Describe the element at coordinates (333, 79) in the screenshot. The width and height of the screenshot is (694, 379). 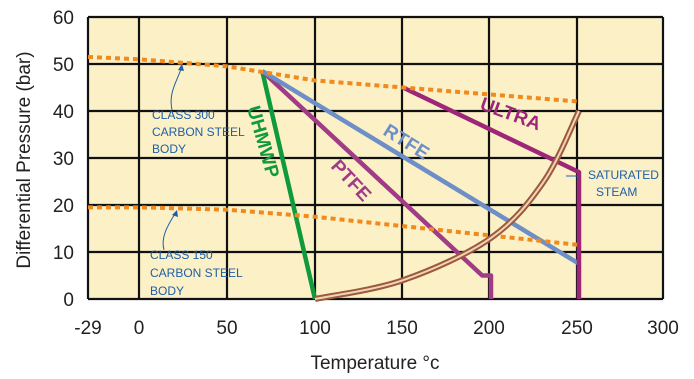
I see `class-300-carbon-steel-body-series` at that location.